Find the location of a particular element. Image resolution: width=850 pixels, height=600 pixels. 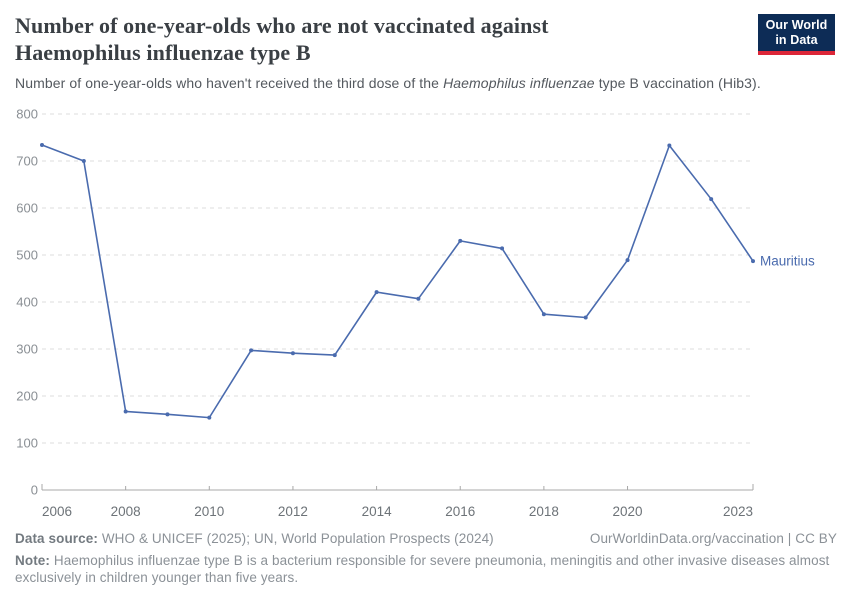

subtitle-italic-text: Haemophilus influenzae is located at coordinates (519, 83).